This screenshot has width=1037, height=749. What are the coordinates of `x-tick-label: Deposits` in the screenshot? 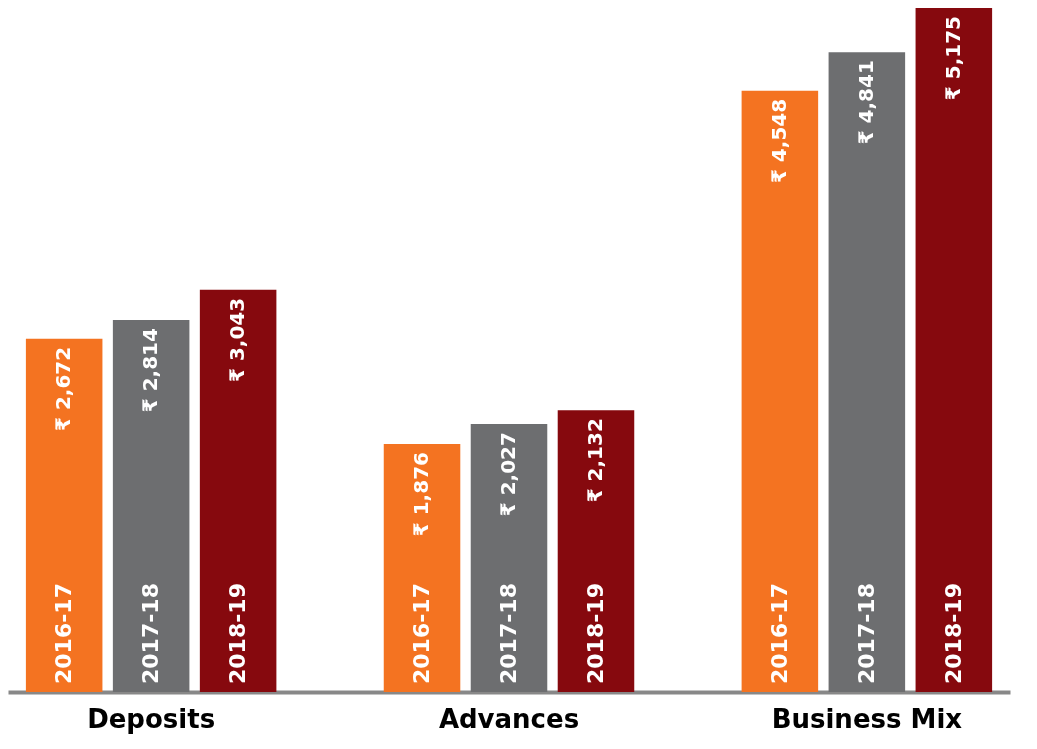 It's located at (151, 718).